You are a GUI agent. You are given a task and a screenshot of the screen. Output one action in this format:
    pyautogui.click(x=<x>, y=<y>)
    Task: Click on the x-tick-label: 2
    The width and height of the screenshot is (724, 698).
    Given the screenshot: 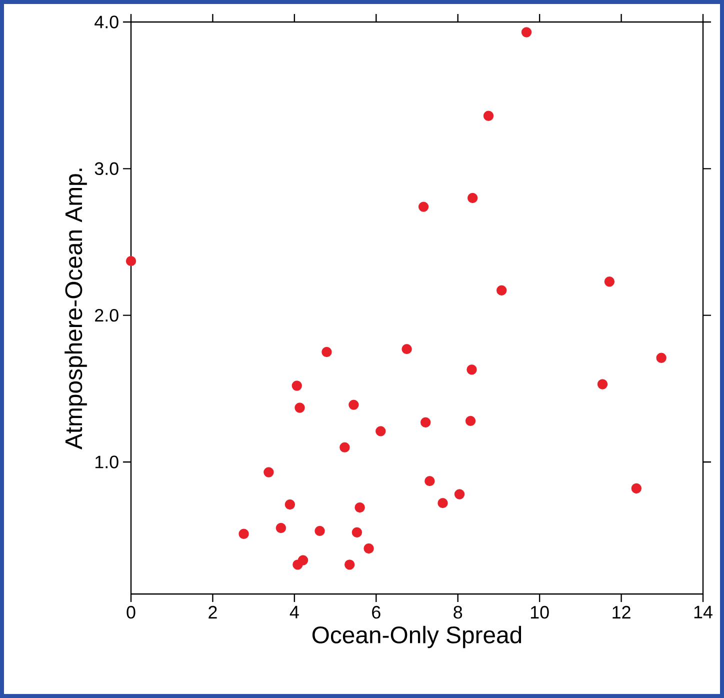 What is the action you would take?
    pyautogui.click(x=212, y=612)
    